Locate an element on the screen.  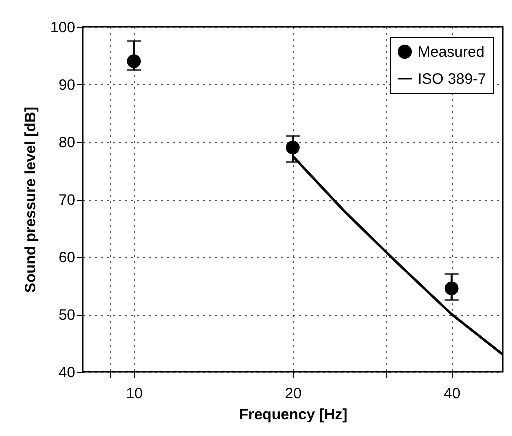
x-tick-label: 20 is located at coordinates (293, 394).